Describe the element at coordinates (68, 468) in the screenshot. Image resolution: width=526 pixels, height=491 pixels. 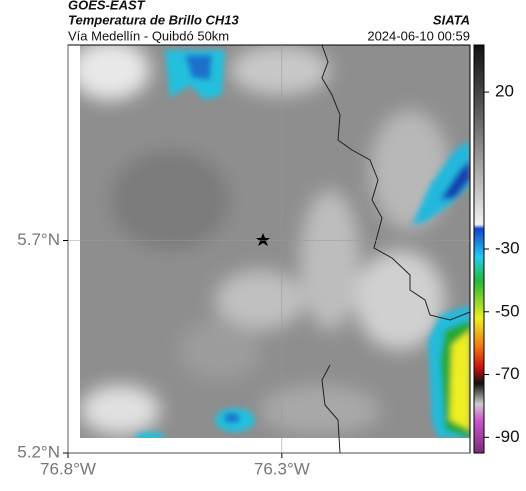
I see `x-tick-label: 76.8°W` at that location.